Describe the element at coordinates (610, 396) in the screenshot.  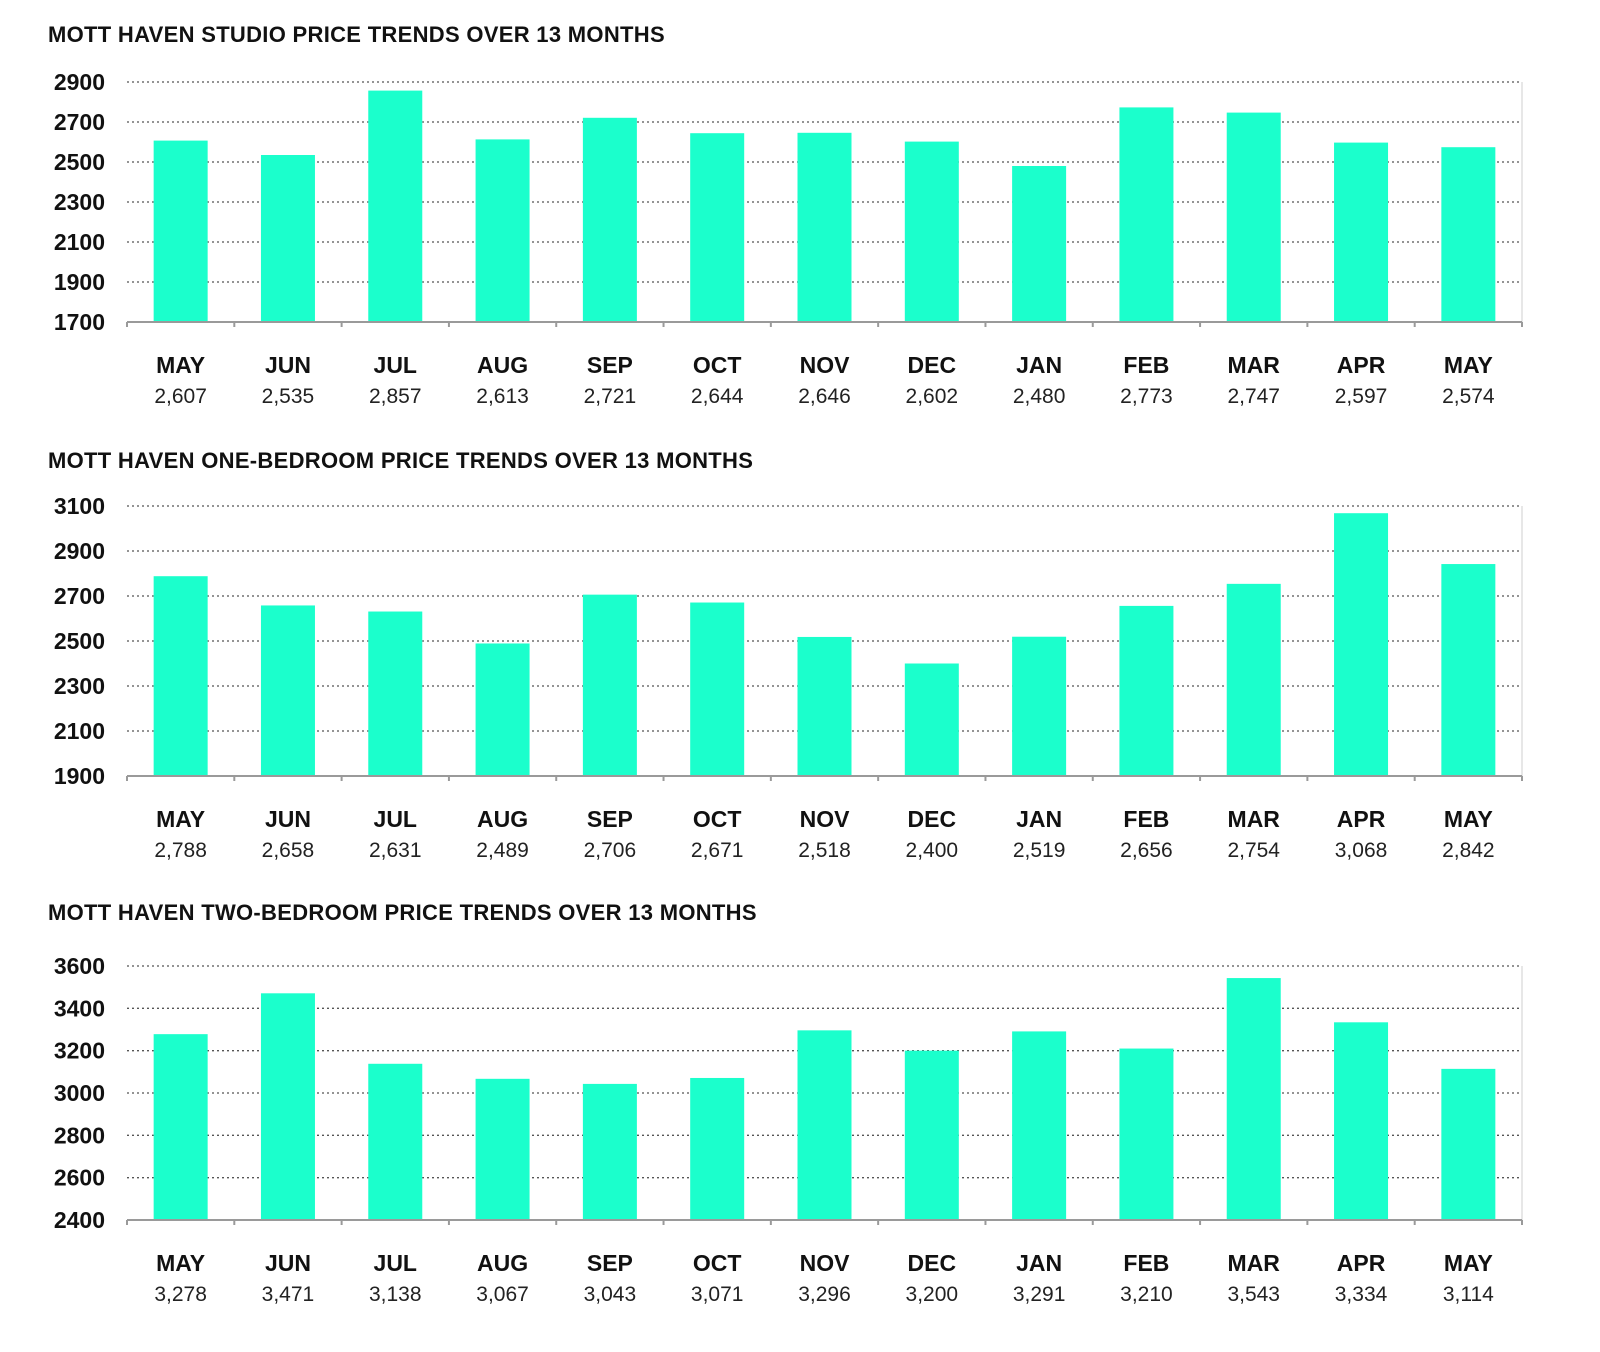
I see `data-value-label: 2,721` at that location.